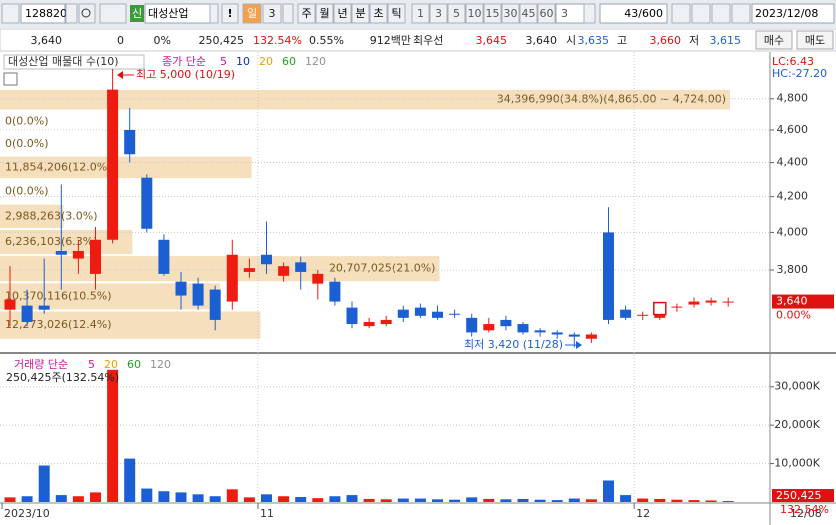  What do you see at coordinates (222, 40) in the screenshot?
I see `info-item: 250,425` at bounding box center [222, 40].